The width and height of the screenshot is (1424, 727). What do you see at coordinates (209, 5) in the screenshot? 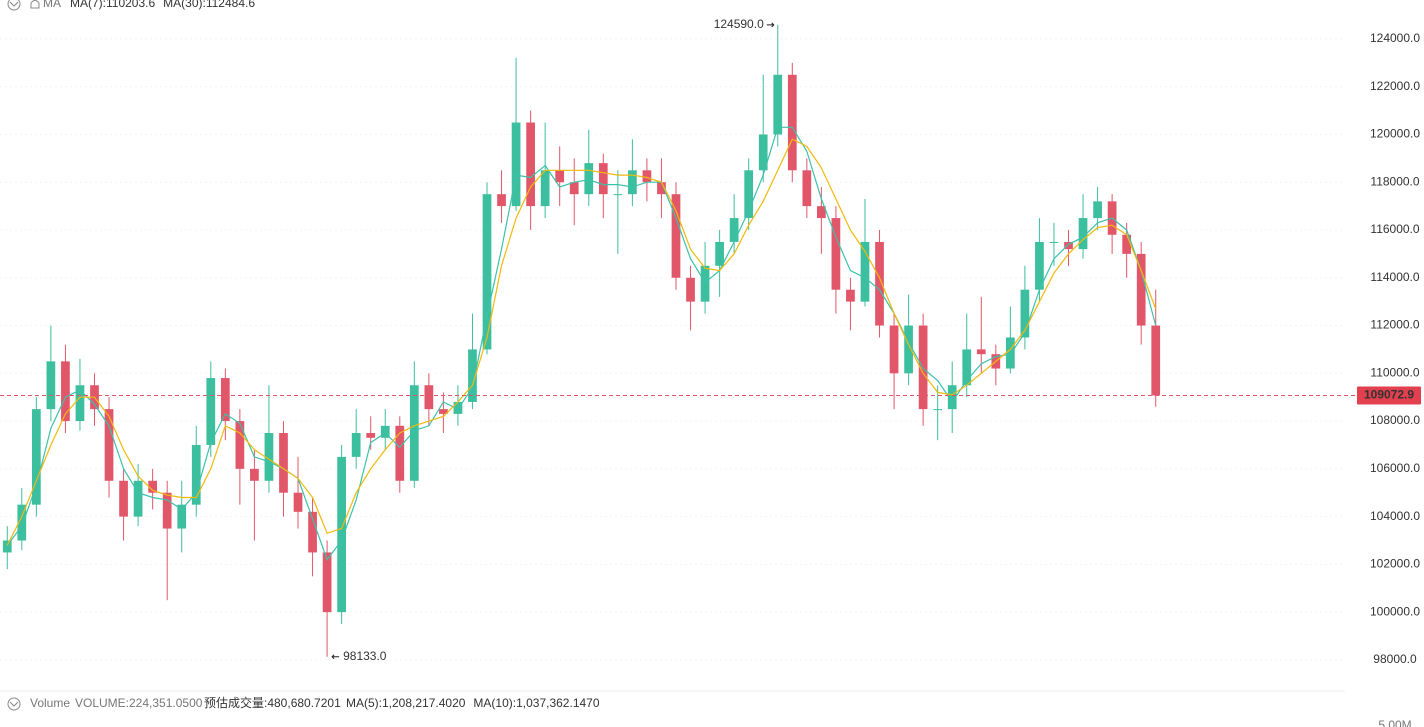
I see `ma-legend-entry: MA(30):112484.6` at bounding box center [209, 5].